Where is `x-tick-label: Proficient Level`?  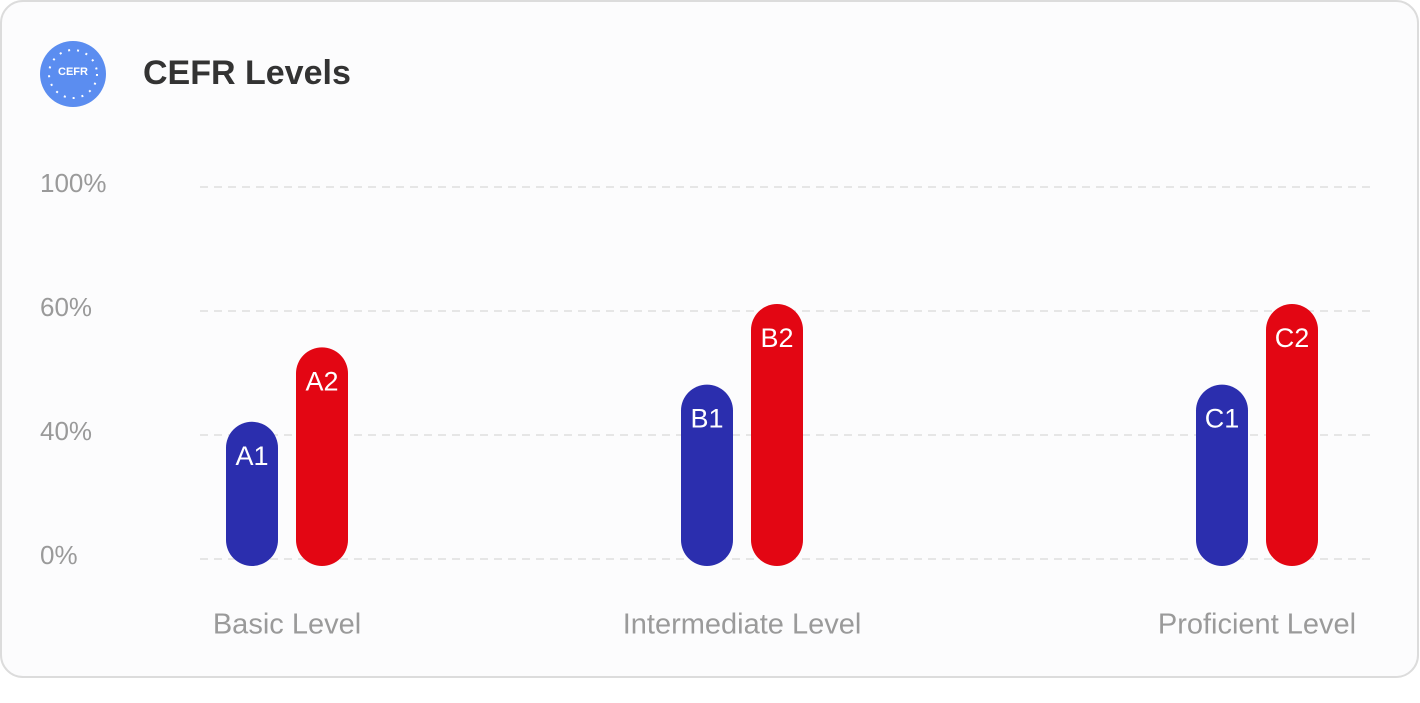
x-tick-label: Proficient Level is located at coordinates (1257, 625).